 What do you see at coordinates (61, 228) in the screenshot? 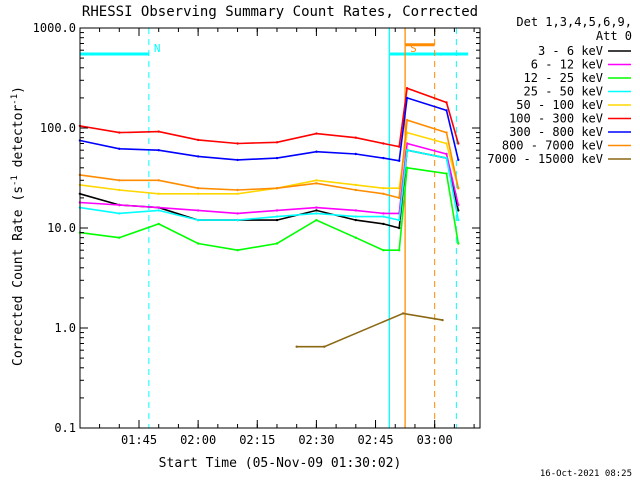
I see `y-tick-label-2: 10.0` at bounding box center [61, 228].